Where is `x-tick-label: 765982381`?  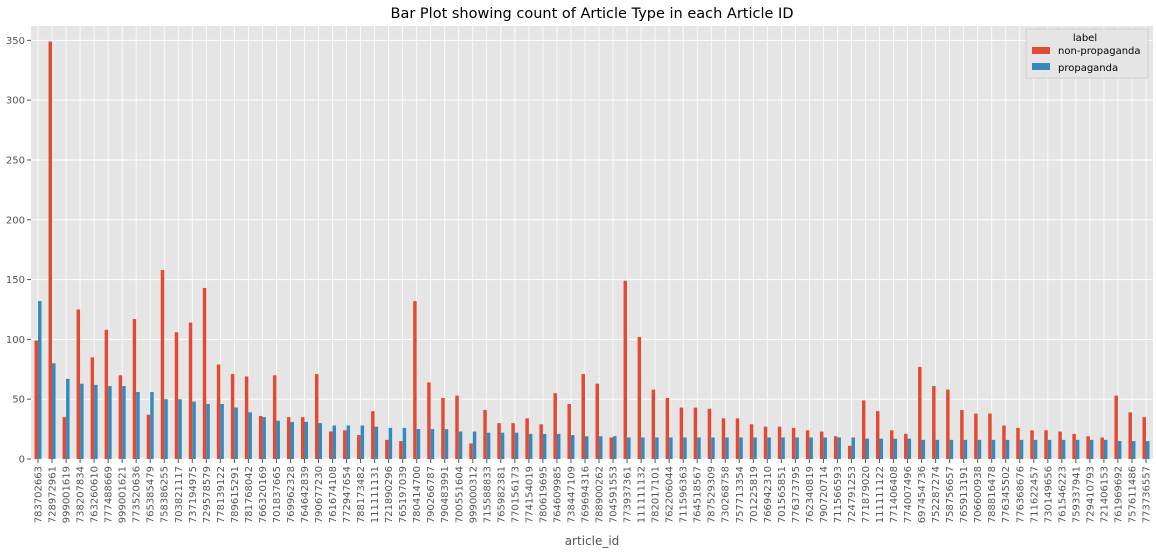
x-tick-label: 765982381 is located at coordinates (501, 494).